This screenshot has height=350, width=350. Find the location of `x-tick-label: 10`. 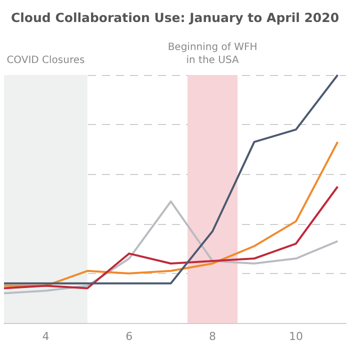

x-tick-label: 10 is located at coordinates (295, 336).